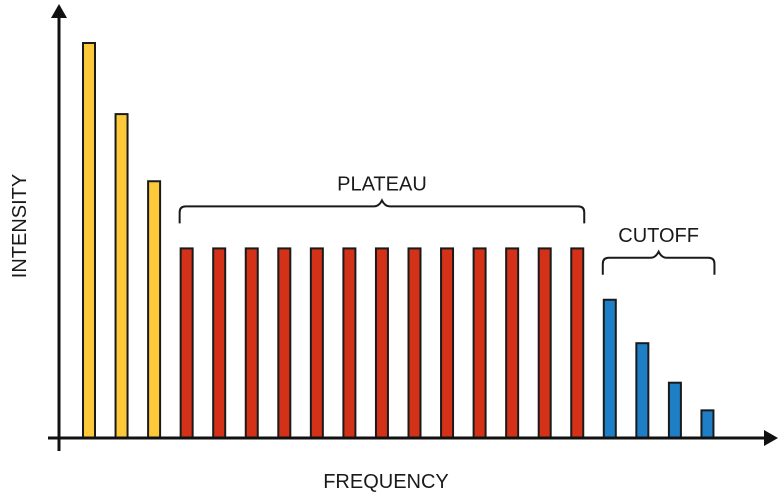 This screenshot has width=784, height=498. I want to click on y-axis-arrow-icon, so click(59, 11).